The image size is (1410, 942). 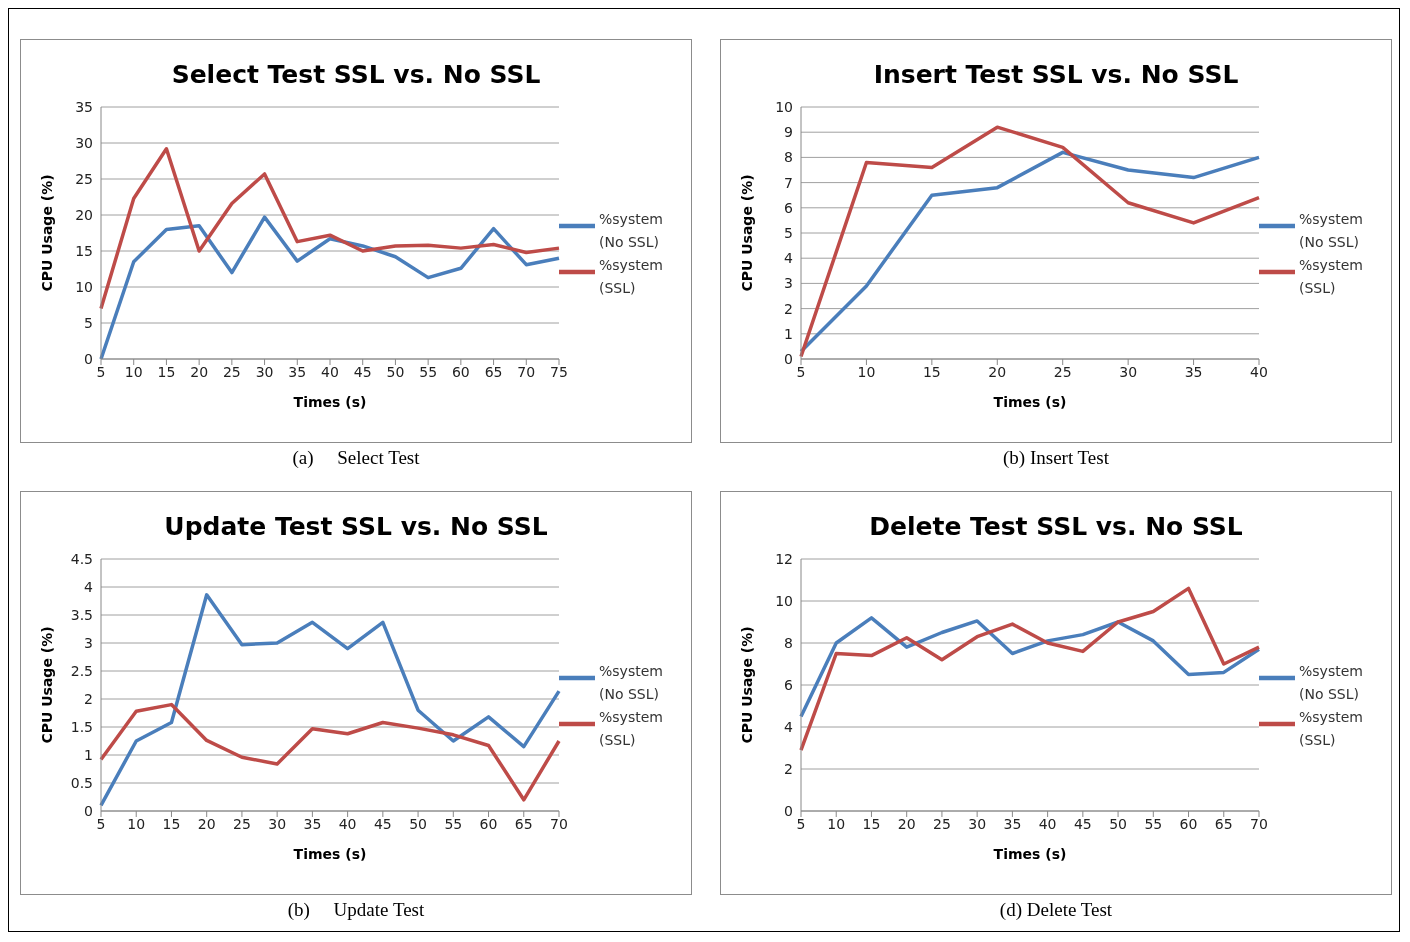 What do you see at coordinates (81, 558) in the screenshot?
I see `y-tick-label: 4.5` at bounding box center [81, 558].